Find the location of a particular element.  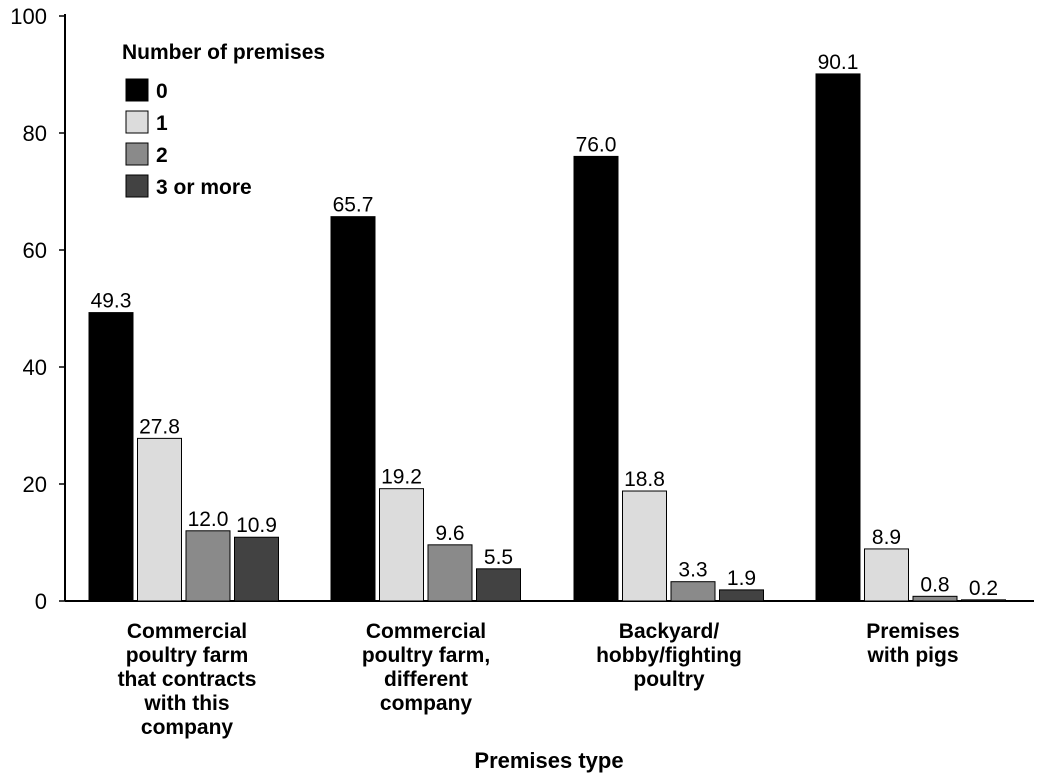

data-label: 18.8 is located at coordinates (644, 479).